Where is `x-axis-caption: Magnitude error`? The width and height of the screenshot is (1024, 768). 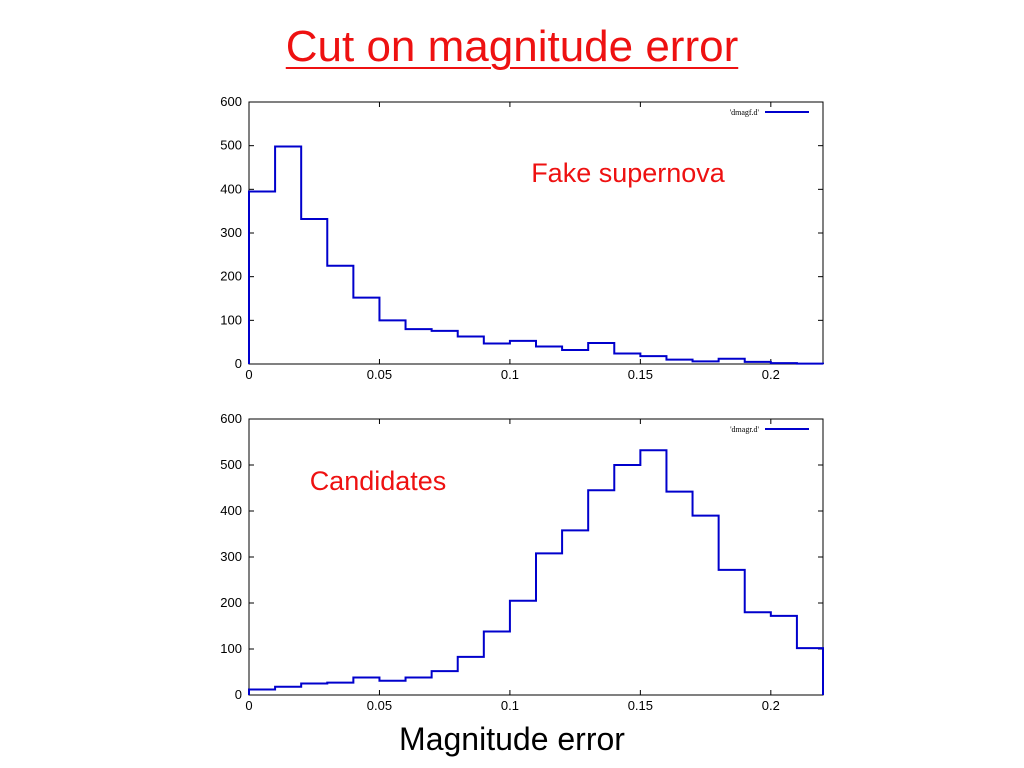
x-axis-caption: Magnitude error is located at coordinates (512, 739).